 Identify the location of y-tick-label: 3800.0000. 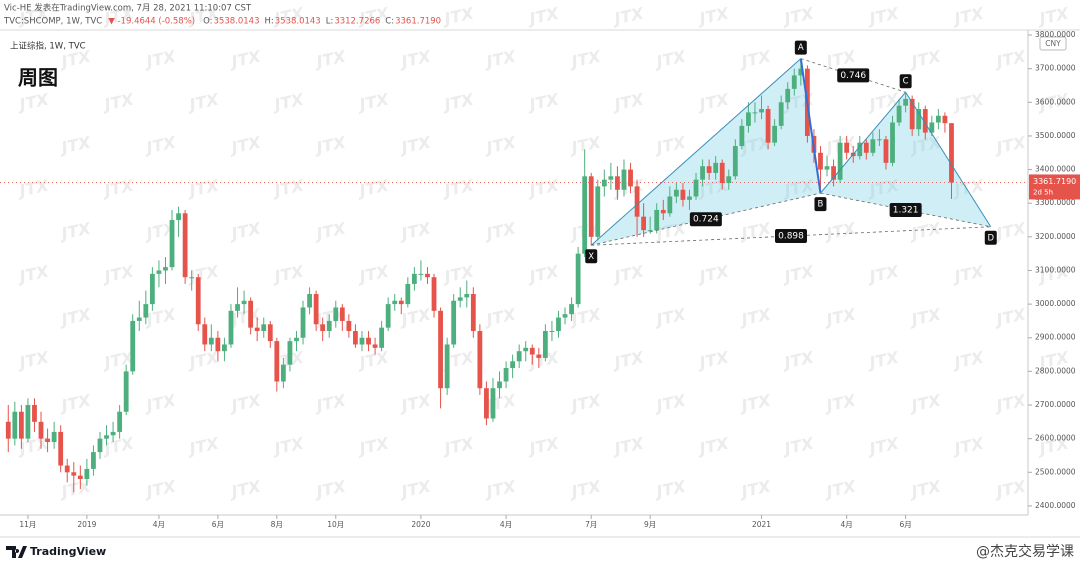
(1055, 34).